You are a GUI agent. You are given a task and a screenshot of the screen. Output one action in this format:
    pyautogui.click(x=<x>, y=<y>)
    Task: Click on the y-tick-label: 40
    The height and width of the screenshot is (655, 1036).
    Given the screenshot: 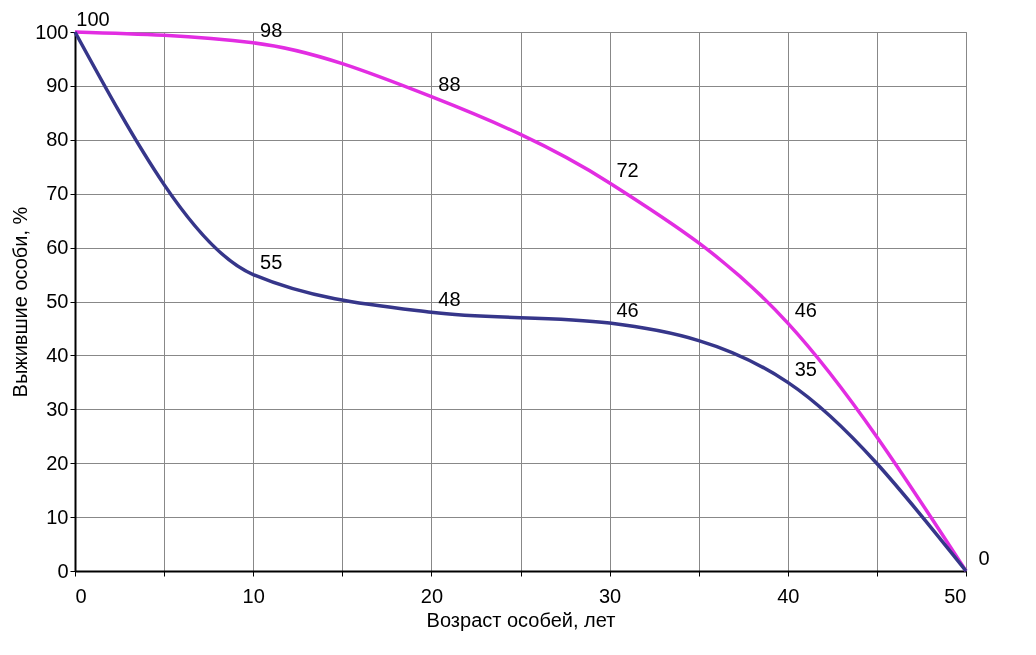 What is the action you would take?
    pyautogui.click(x=57, y=354)
    